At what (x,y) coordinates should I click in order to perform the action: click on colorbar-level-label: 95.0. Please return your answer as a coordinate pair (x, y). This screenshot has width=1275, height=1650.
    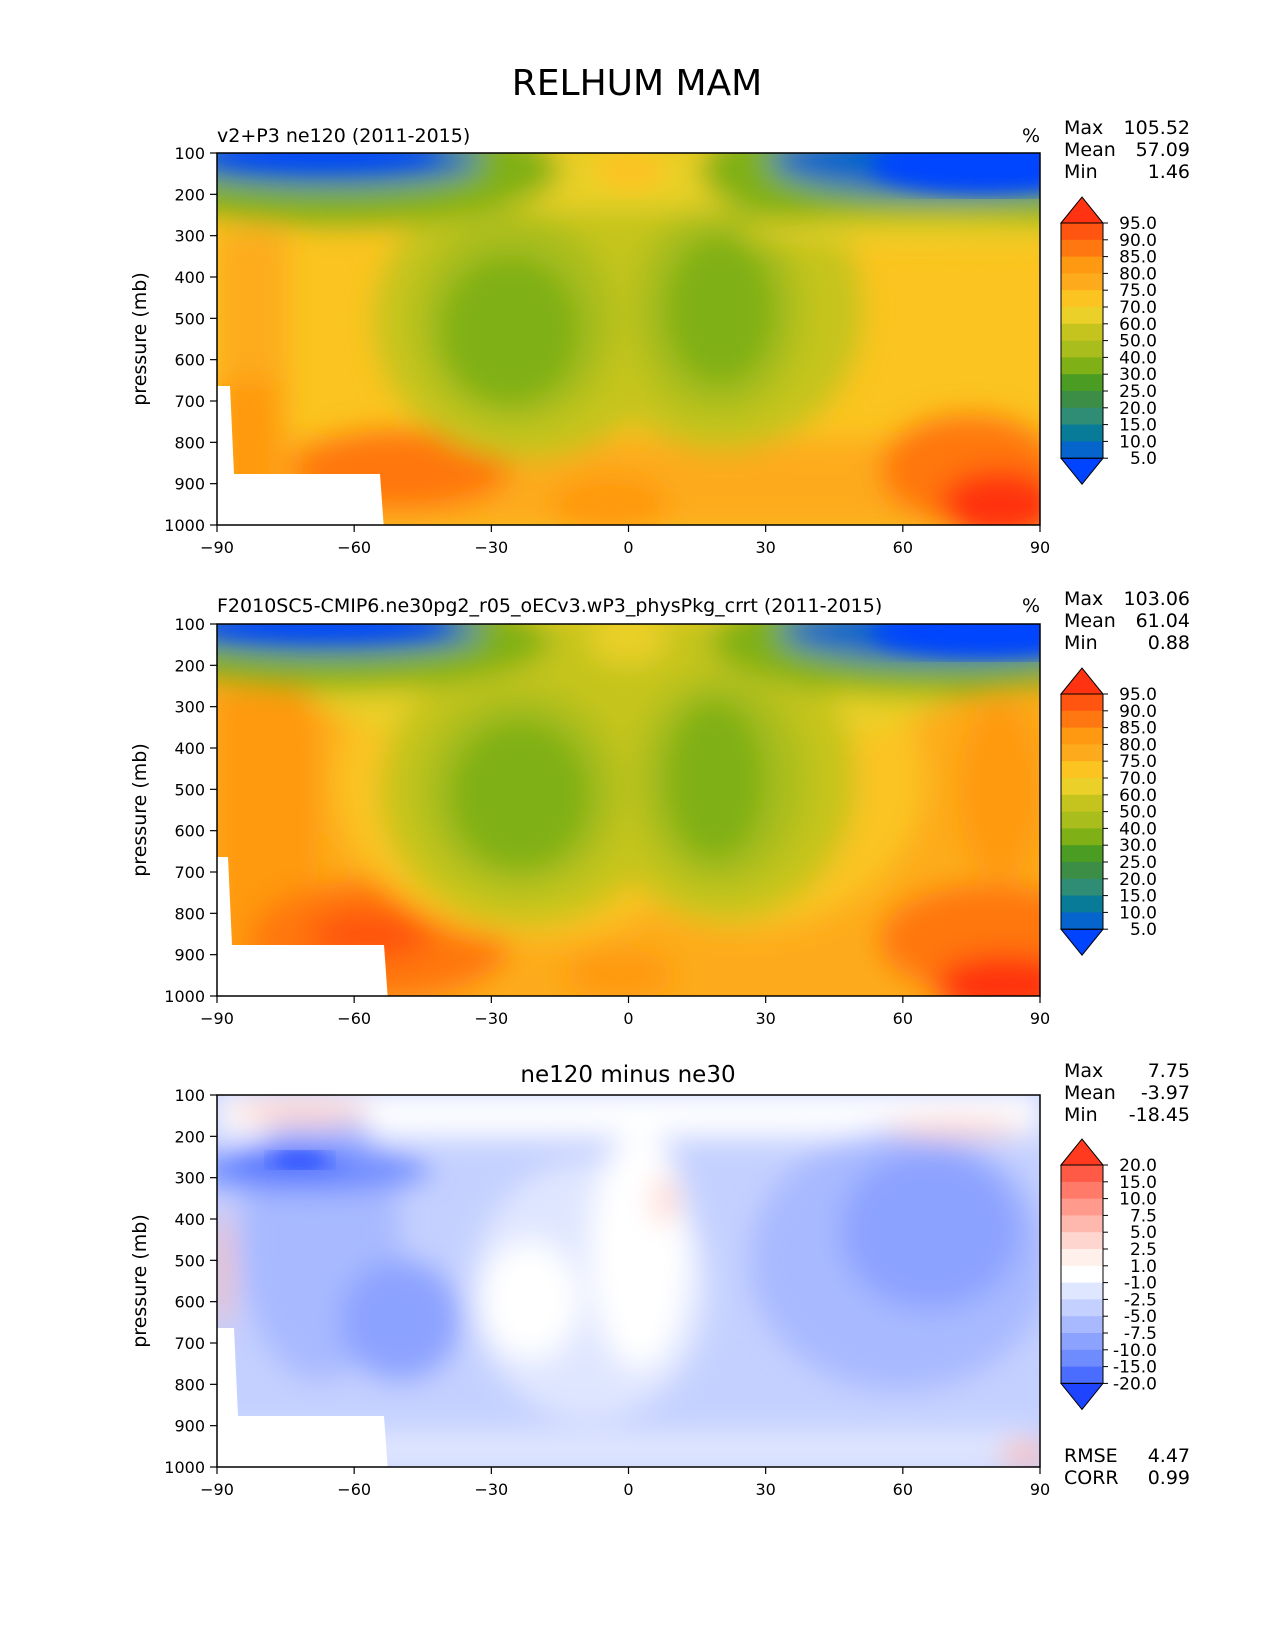
    Looking at the image, I should click on (1138, 695).